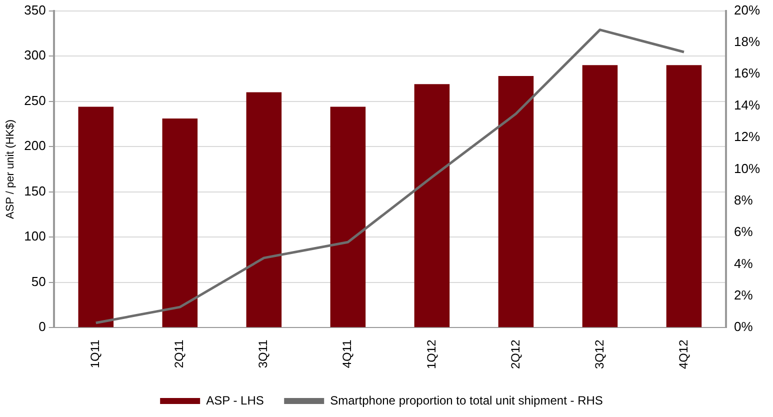 This screenshot has height=417, width=773. What do you see at coordinates (747, 168) in the screenshot?
I see `y2-tick-label: 10%` at bounding box center [747, 168].